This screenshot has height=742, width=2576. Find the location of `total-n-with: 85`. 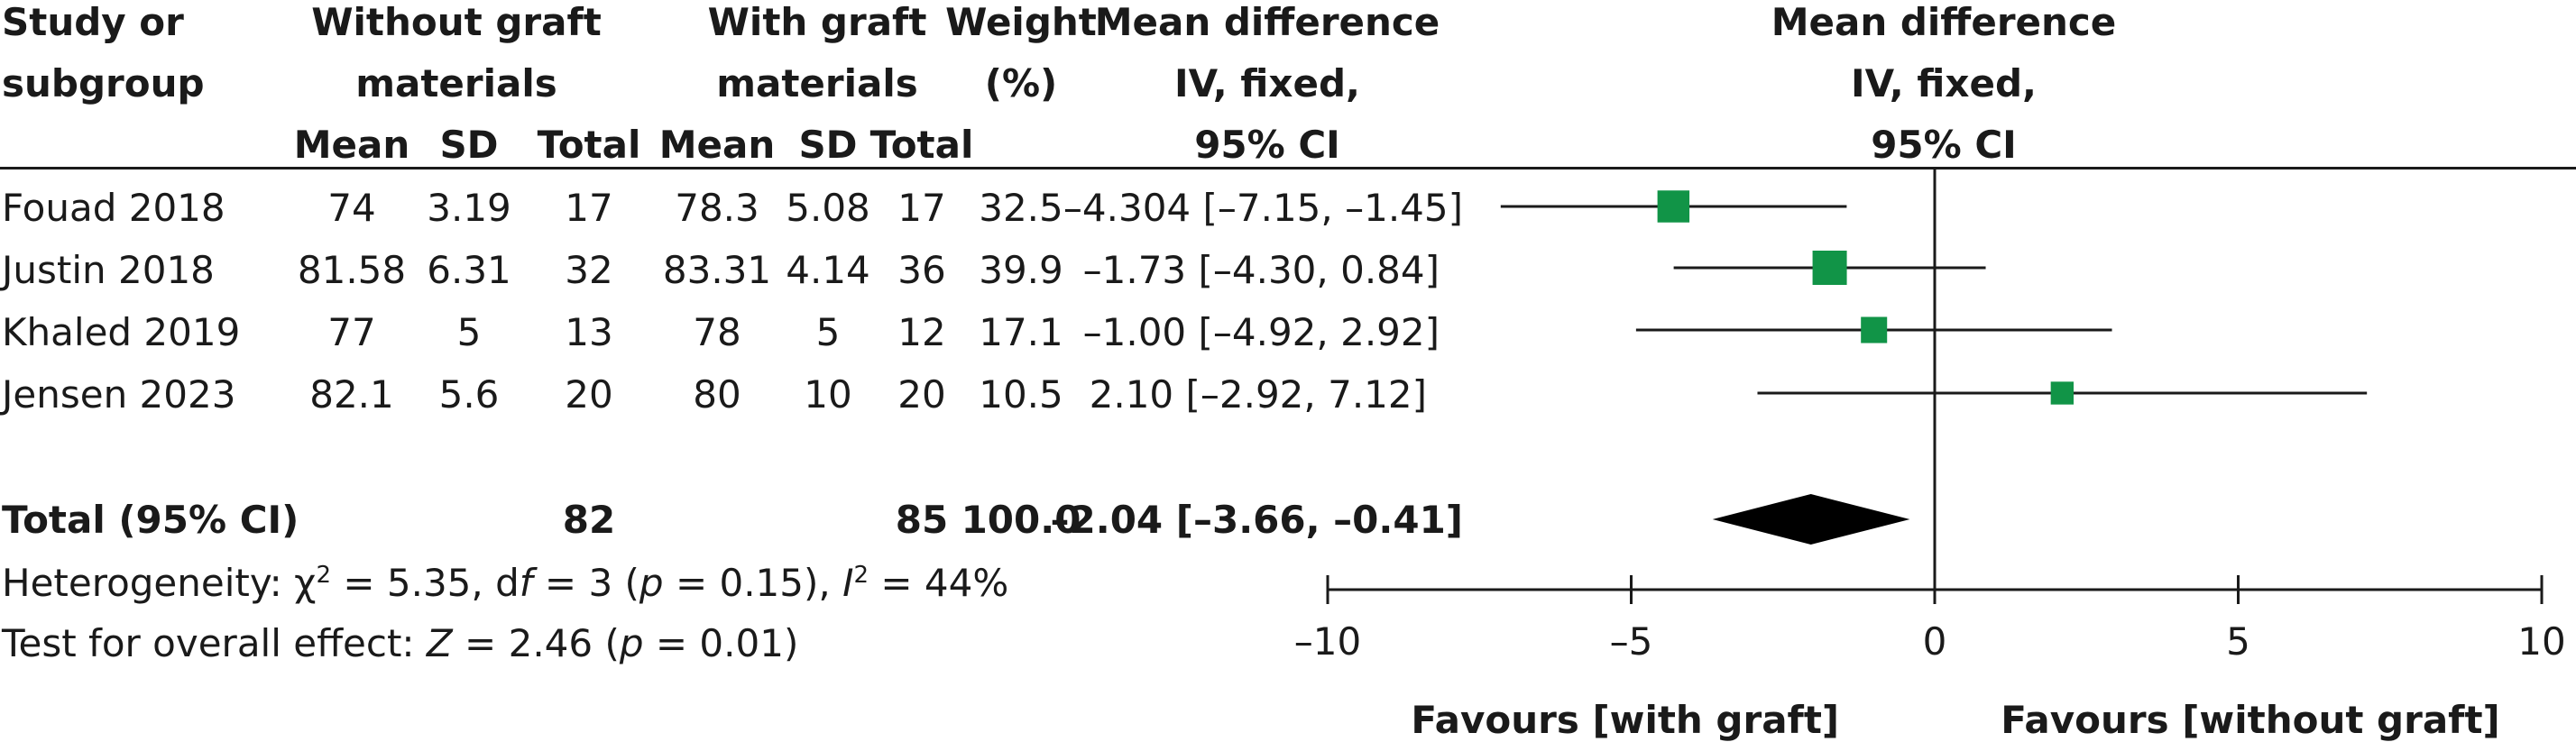

total-n-with: 85 is located at coordinates (922, 520).